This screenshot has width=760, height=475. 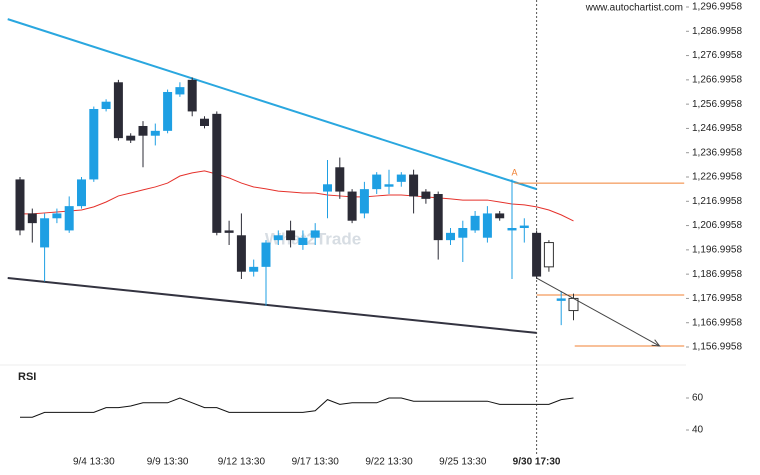 What do you see at coordinates (27, 377) in the screenshot?
I see `rsi-title: RSI` at bounding box center [27, 377].